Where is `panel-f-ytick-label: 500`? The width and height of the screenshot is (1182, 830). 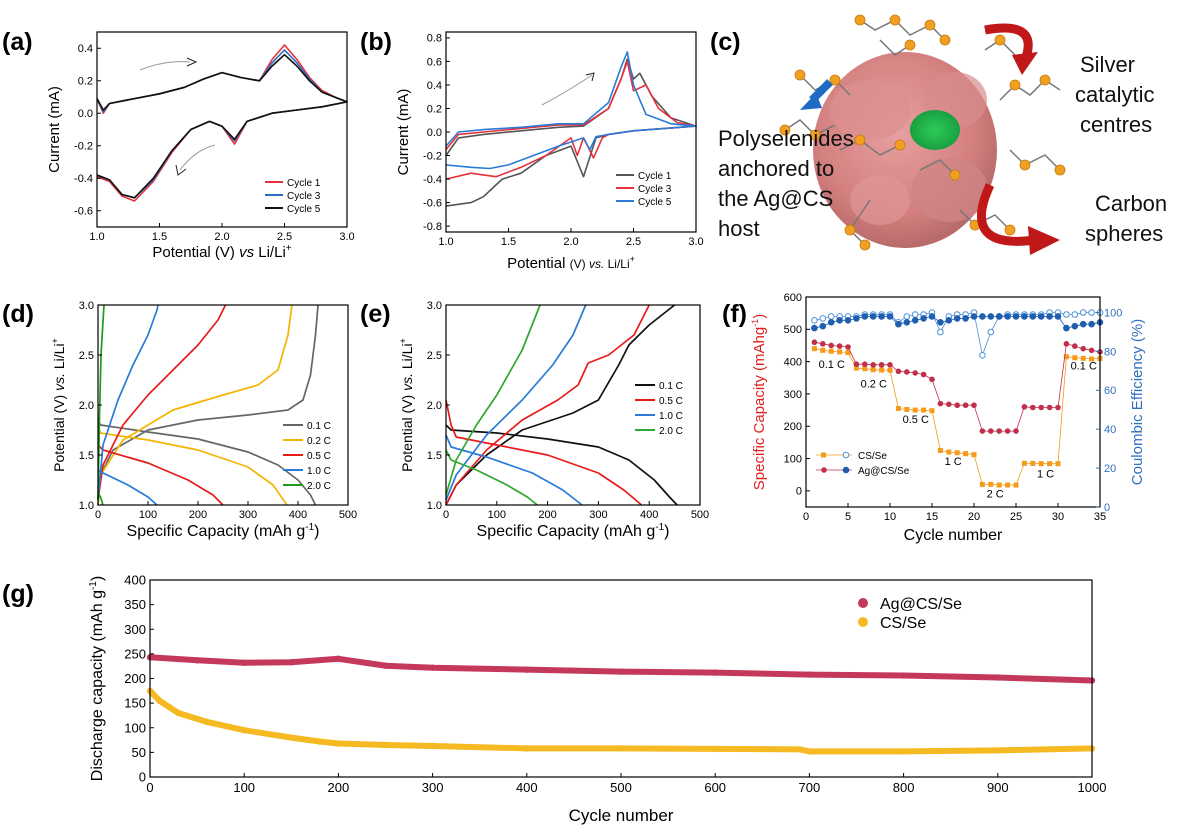 panel-f-ytick-label: 500 is located at coordinates (793, 330).